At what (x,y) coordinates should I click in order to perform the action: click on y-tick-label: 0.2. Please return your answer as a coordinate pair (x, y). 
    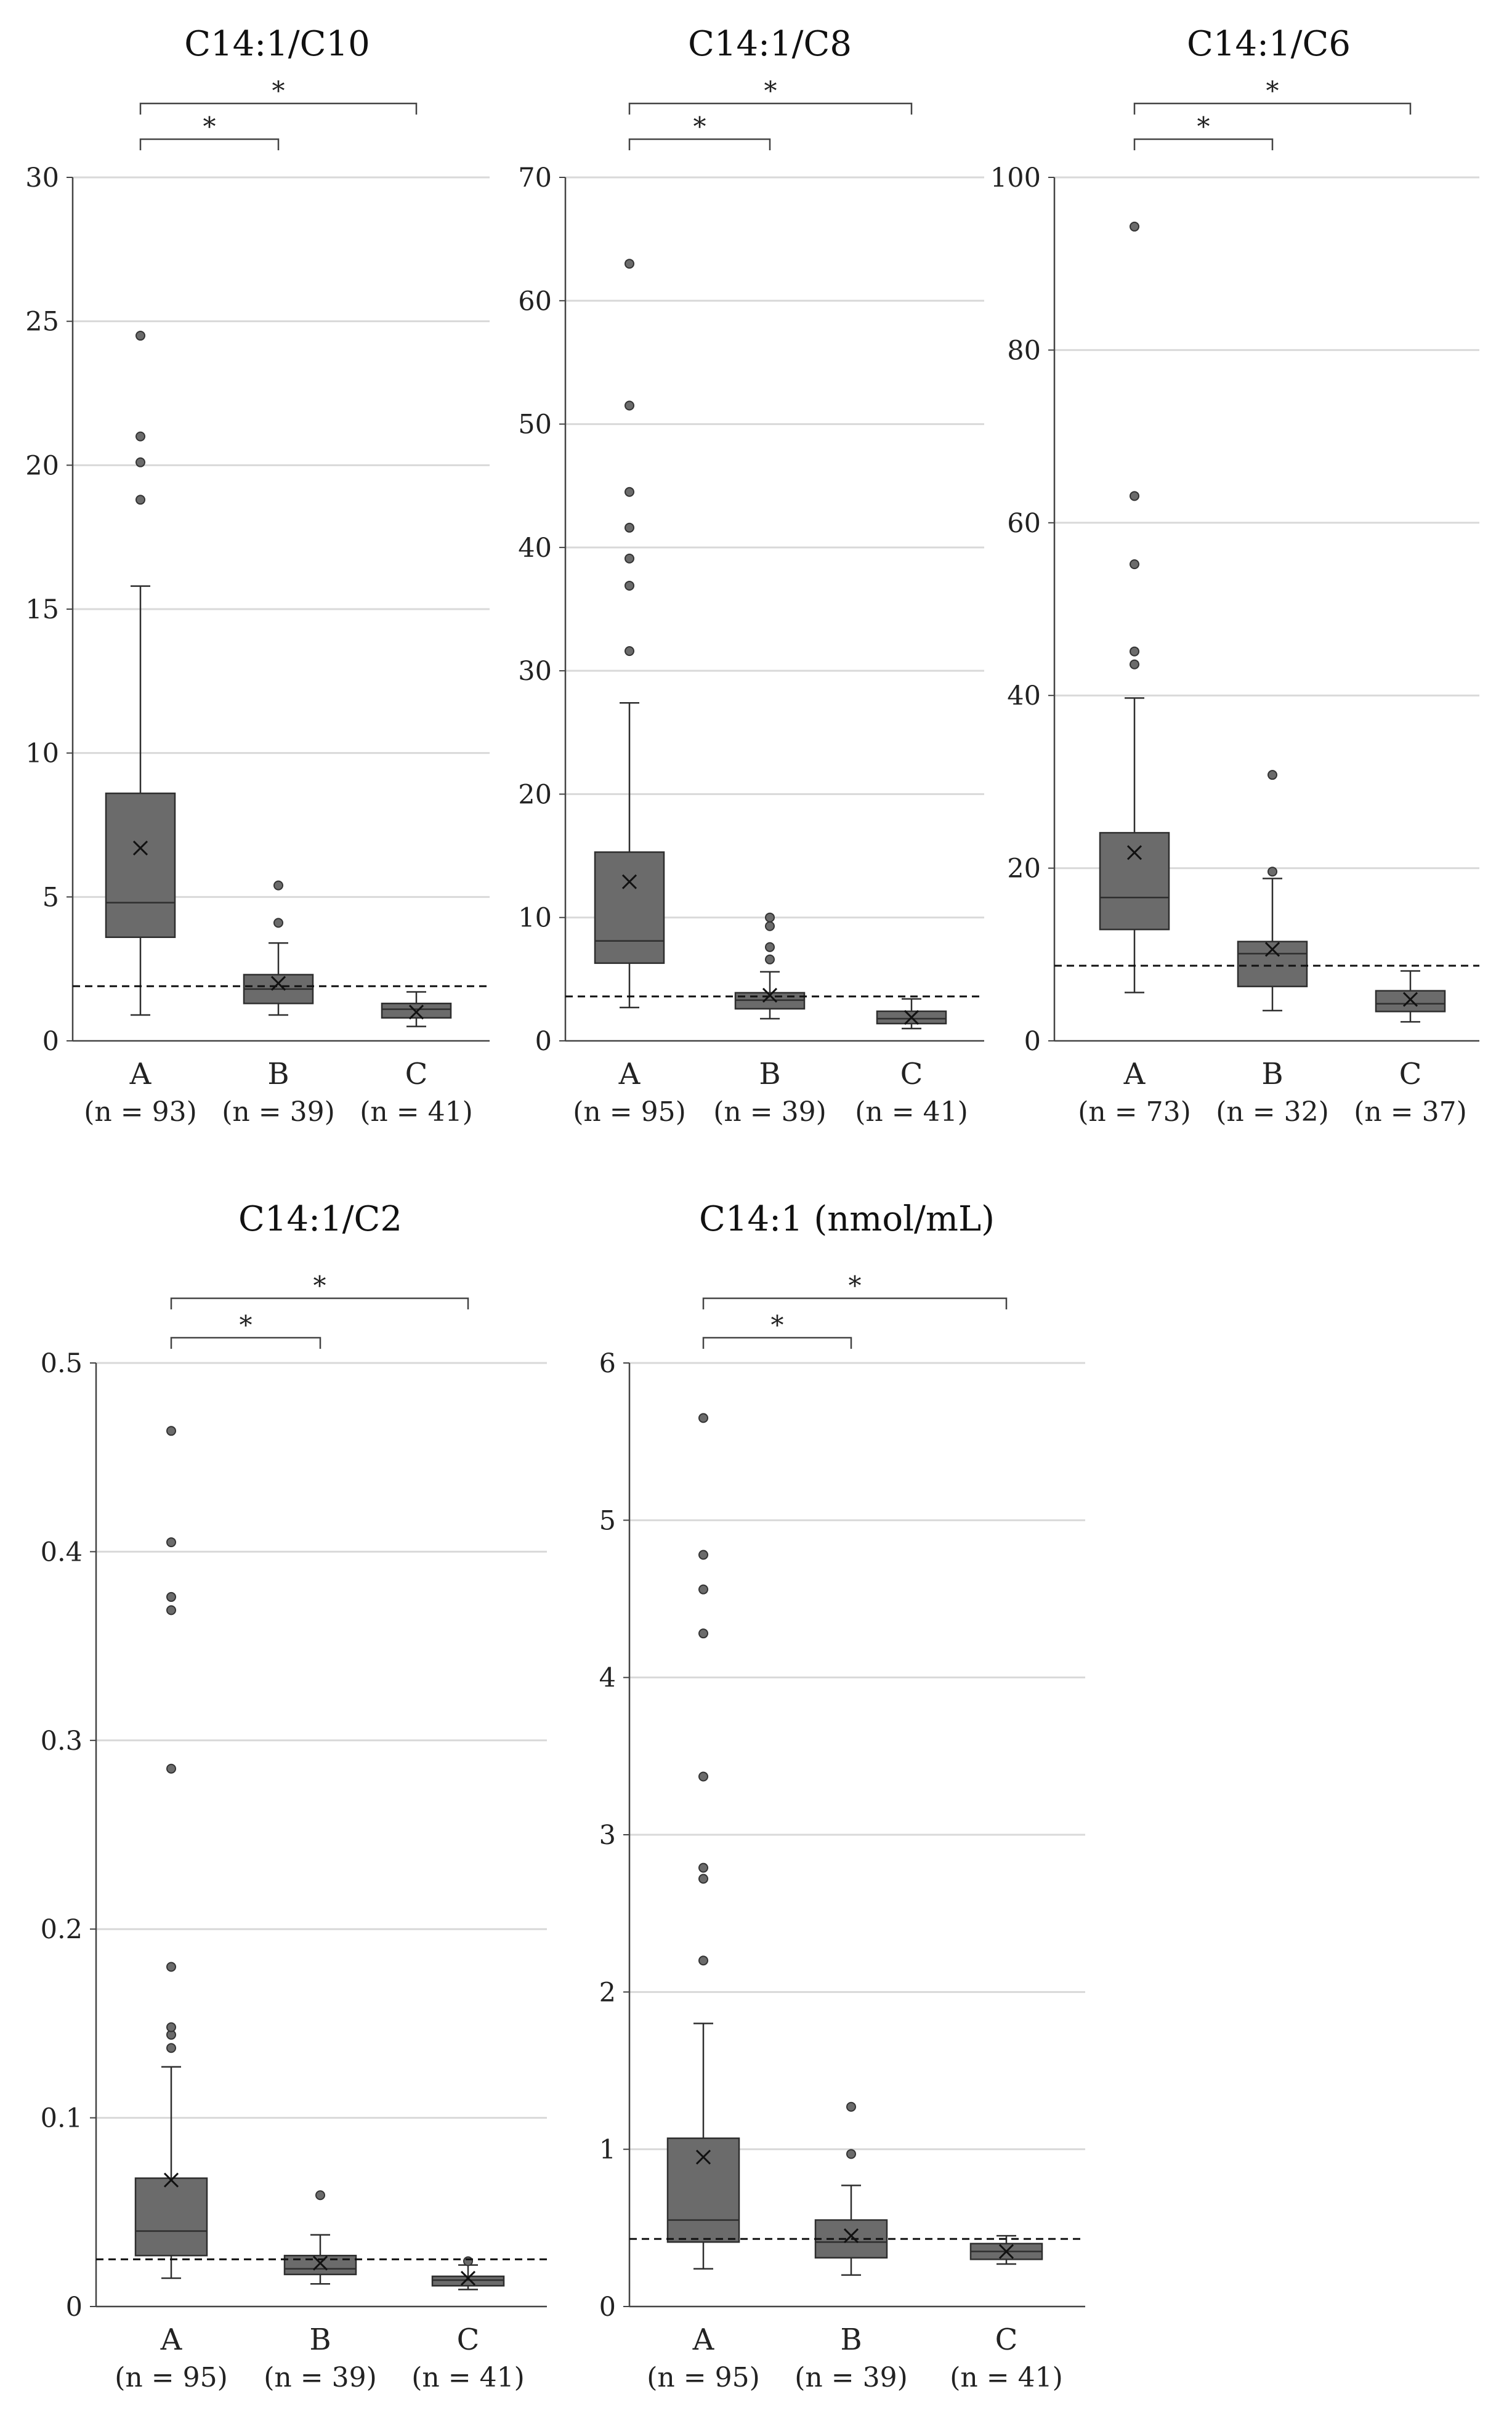
    Looking at the image, I should click on (62, 1930).